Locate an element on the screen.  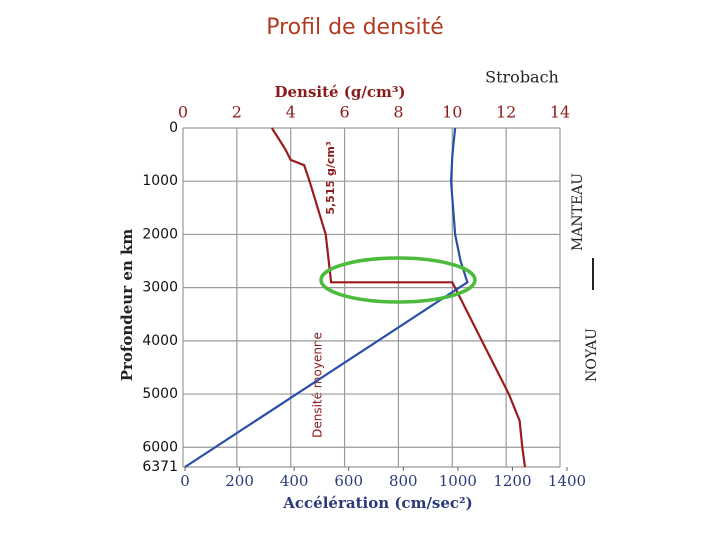
bottom-tick-label: 1200 is located at coordinates (512, 481).